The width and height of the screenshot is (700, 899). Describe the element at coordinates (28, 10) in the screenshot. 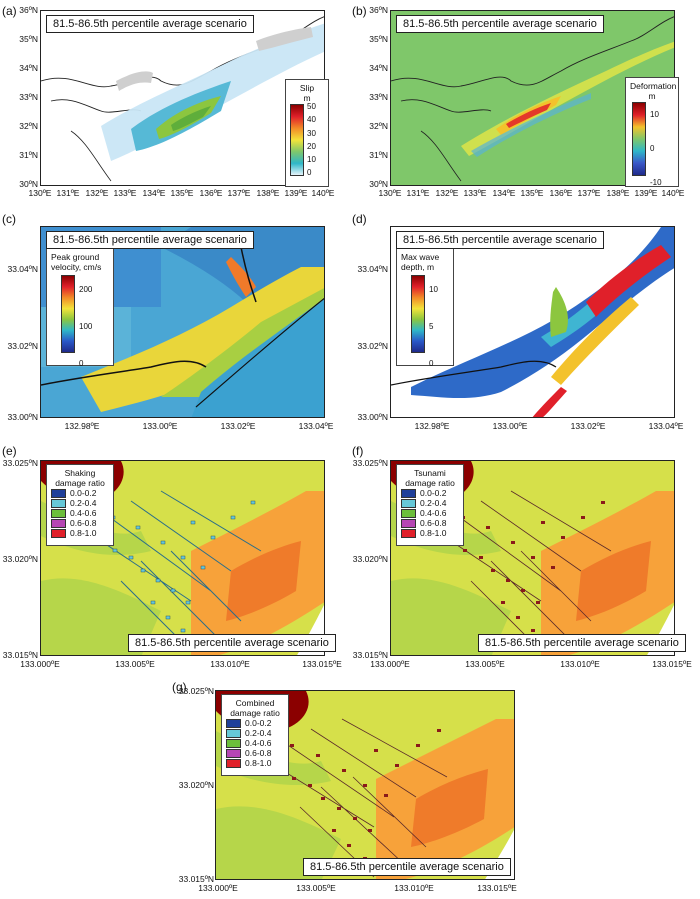

I see `y-tick: 36ºN` at that location.